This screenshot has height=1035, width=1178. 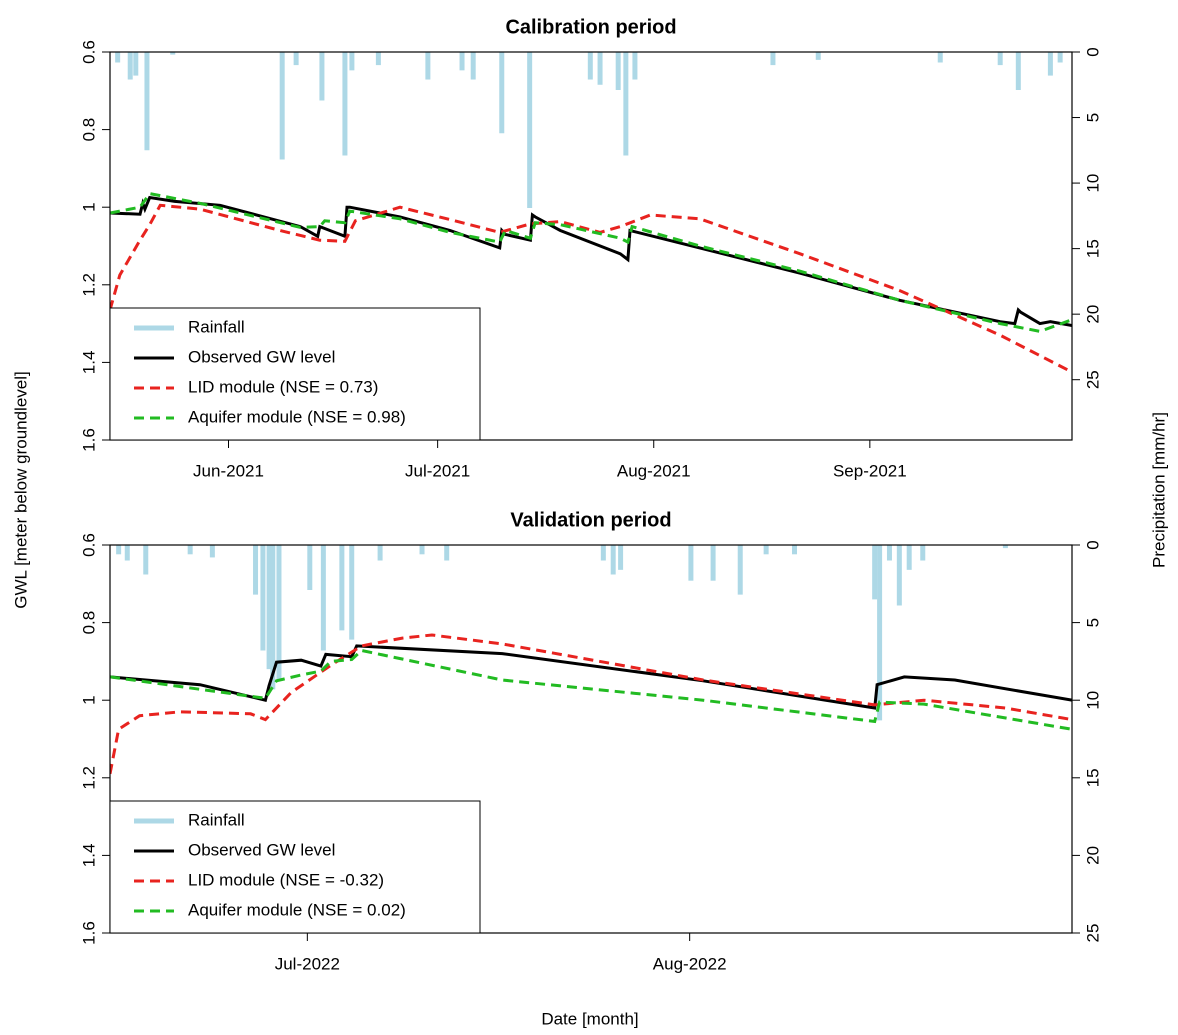 What do you see at coordinates (654, 470) in the screenshot?
I see `x-tick-label: Aug-2021` at bounding box center [654, 470].